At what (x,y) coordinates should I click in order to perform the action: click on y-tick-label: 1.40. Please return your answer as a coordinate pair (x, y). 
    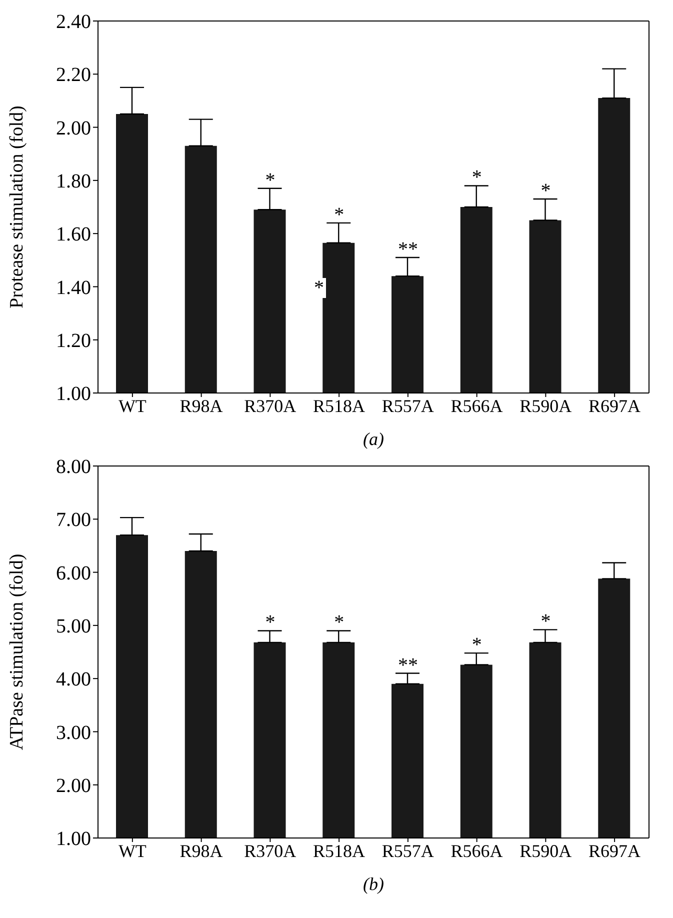
    Looking at the image, I should click on (73, 287).